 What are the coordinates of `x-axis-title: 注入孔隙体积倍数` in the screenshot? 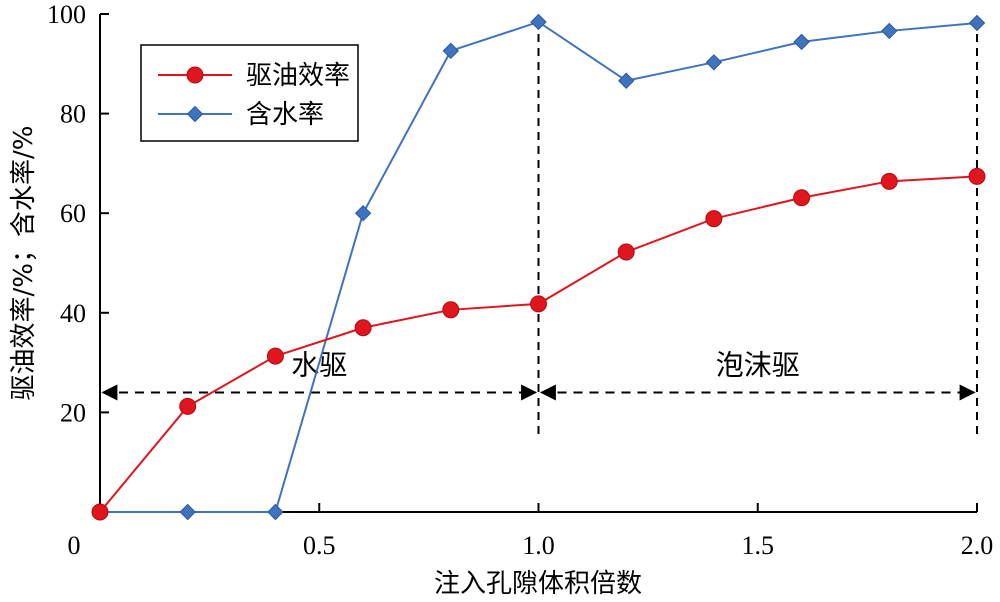 It's located at (538, 584).